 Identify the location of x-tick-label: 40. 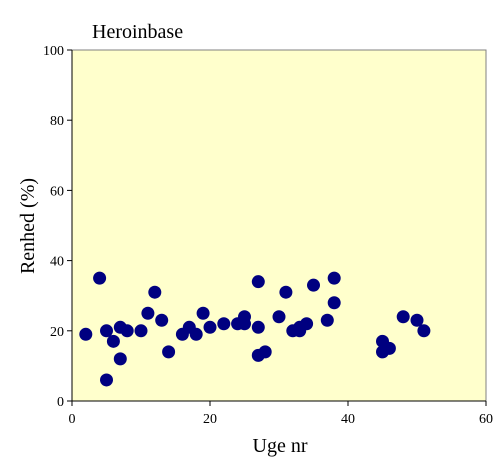
(348, 419).